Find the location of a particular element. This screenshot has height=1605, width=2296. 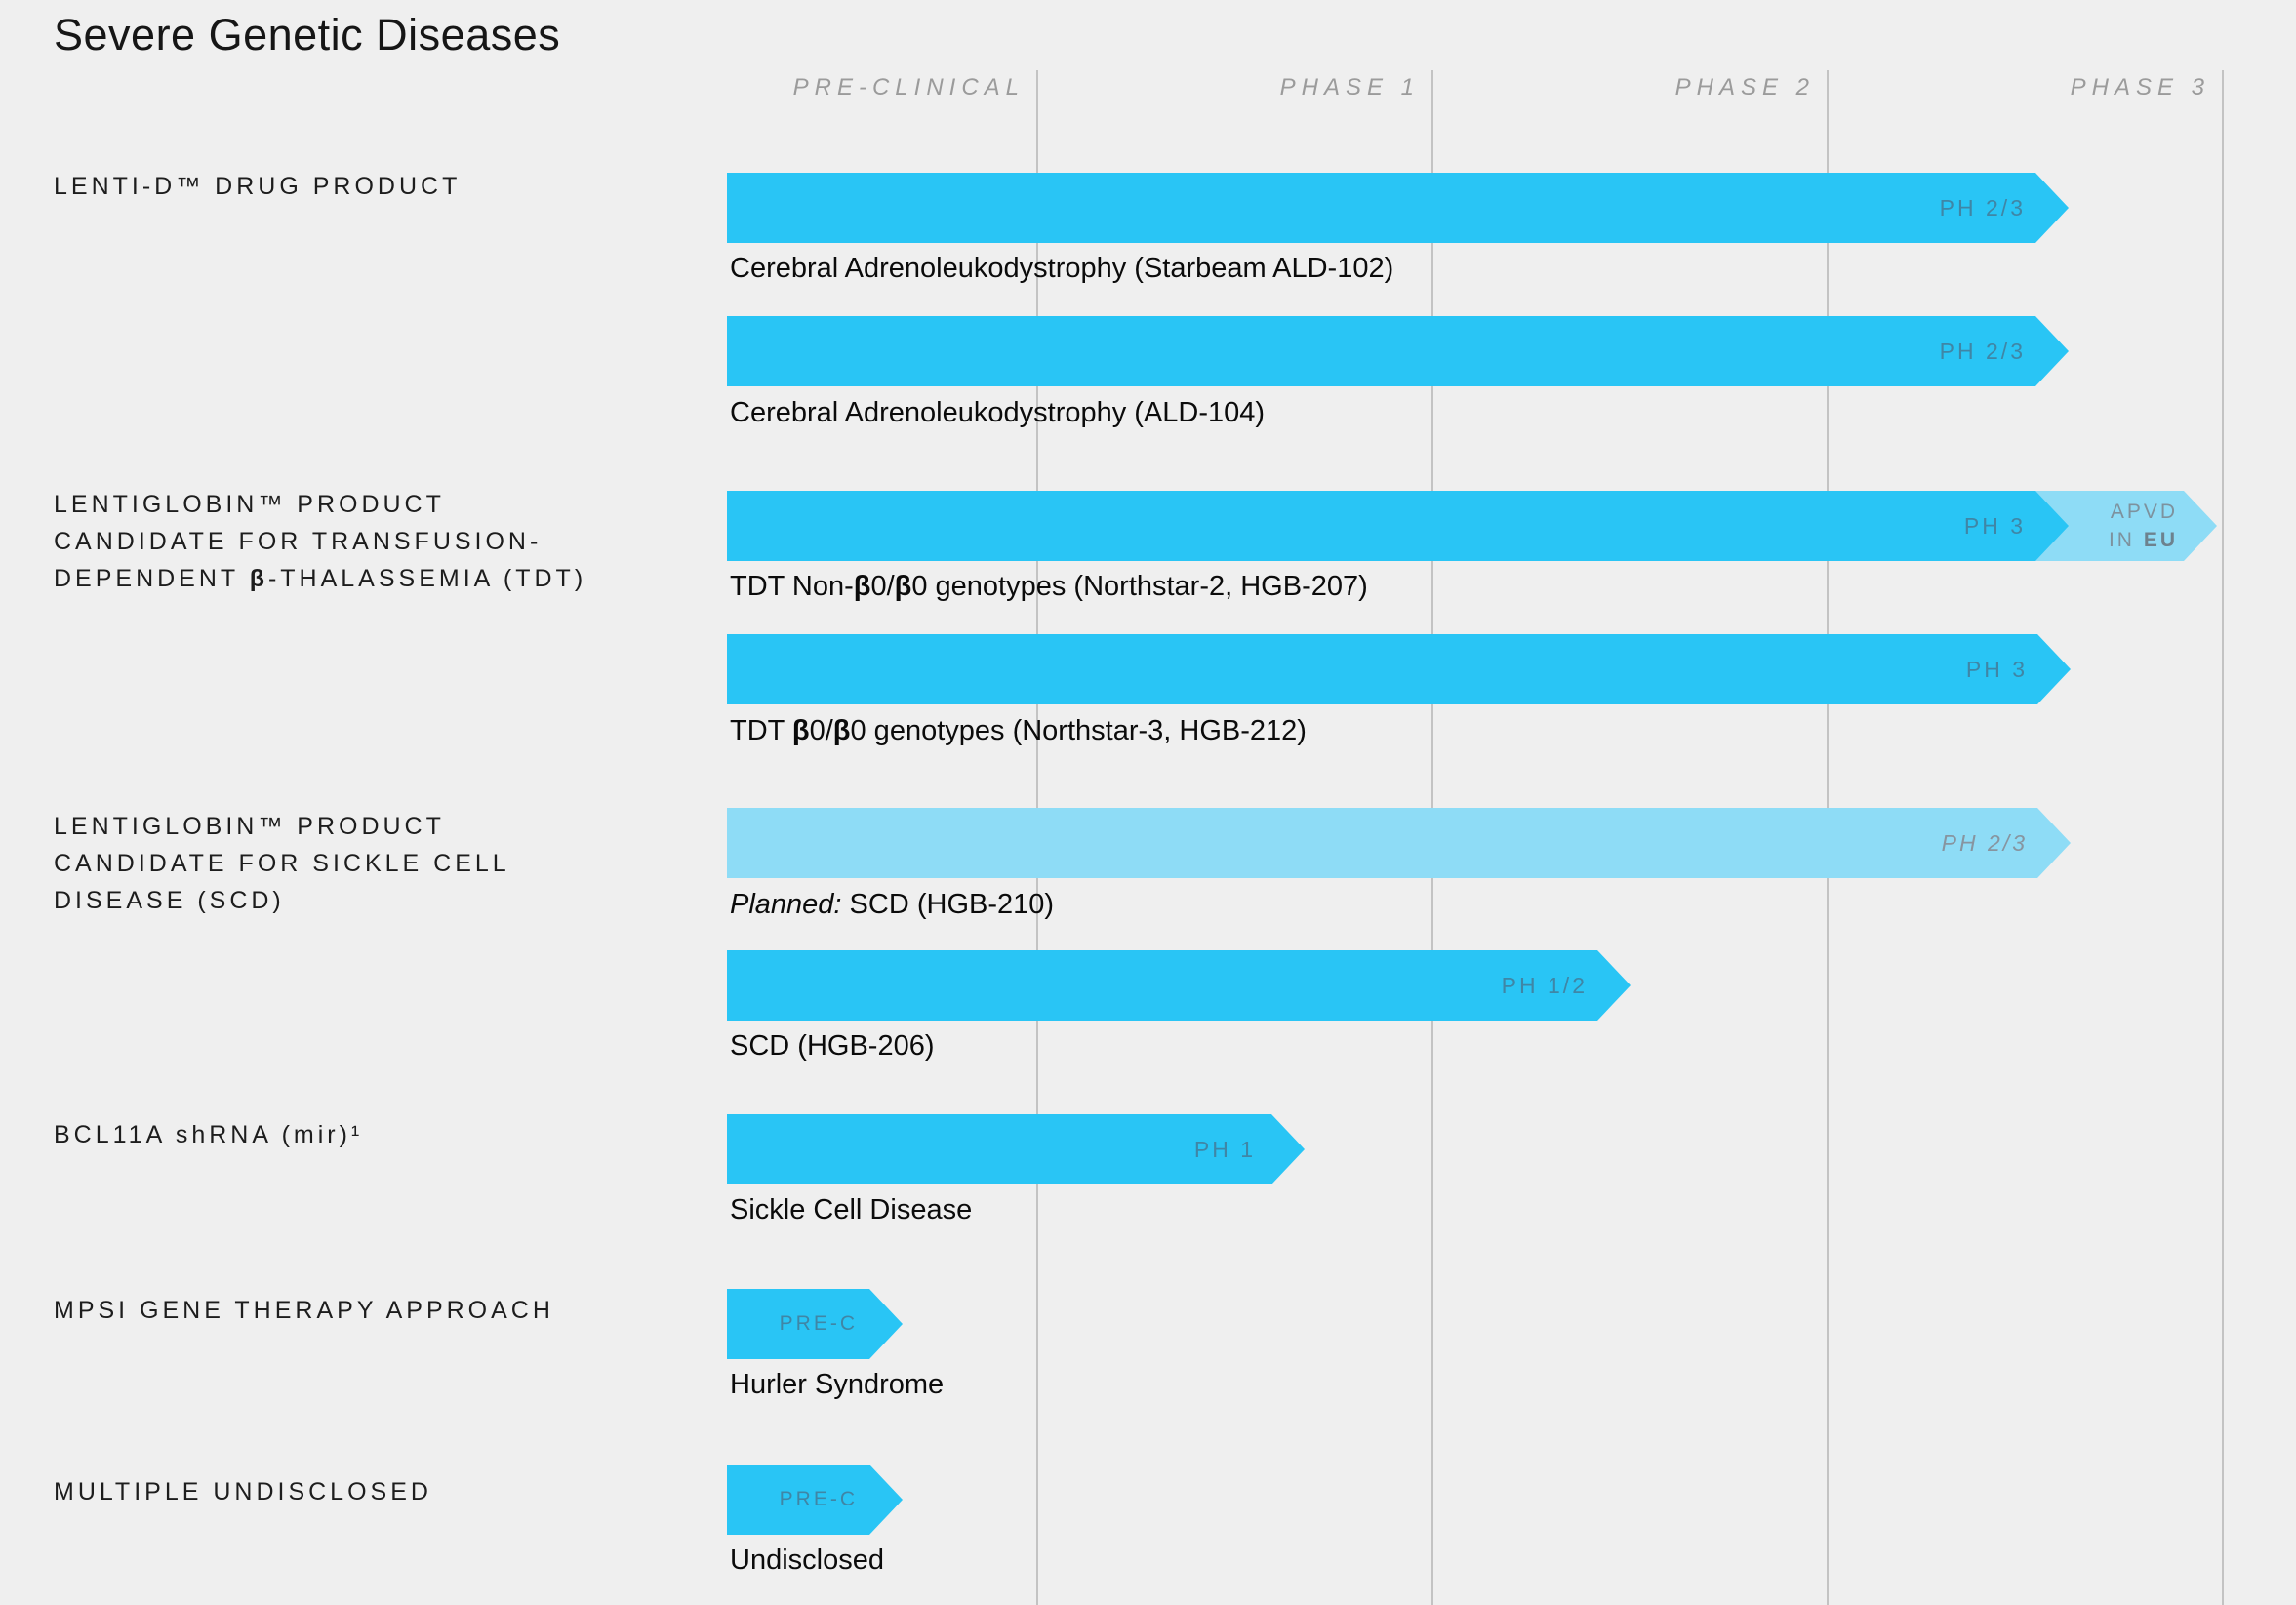

program-label-lenti-d: LENTI-D™ DRUG PRODUCT is located at coordinates (258, 186).